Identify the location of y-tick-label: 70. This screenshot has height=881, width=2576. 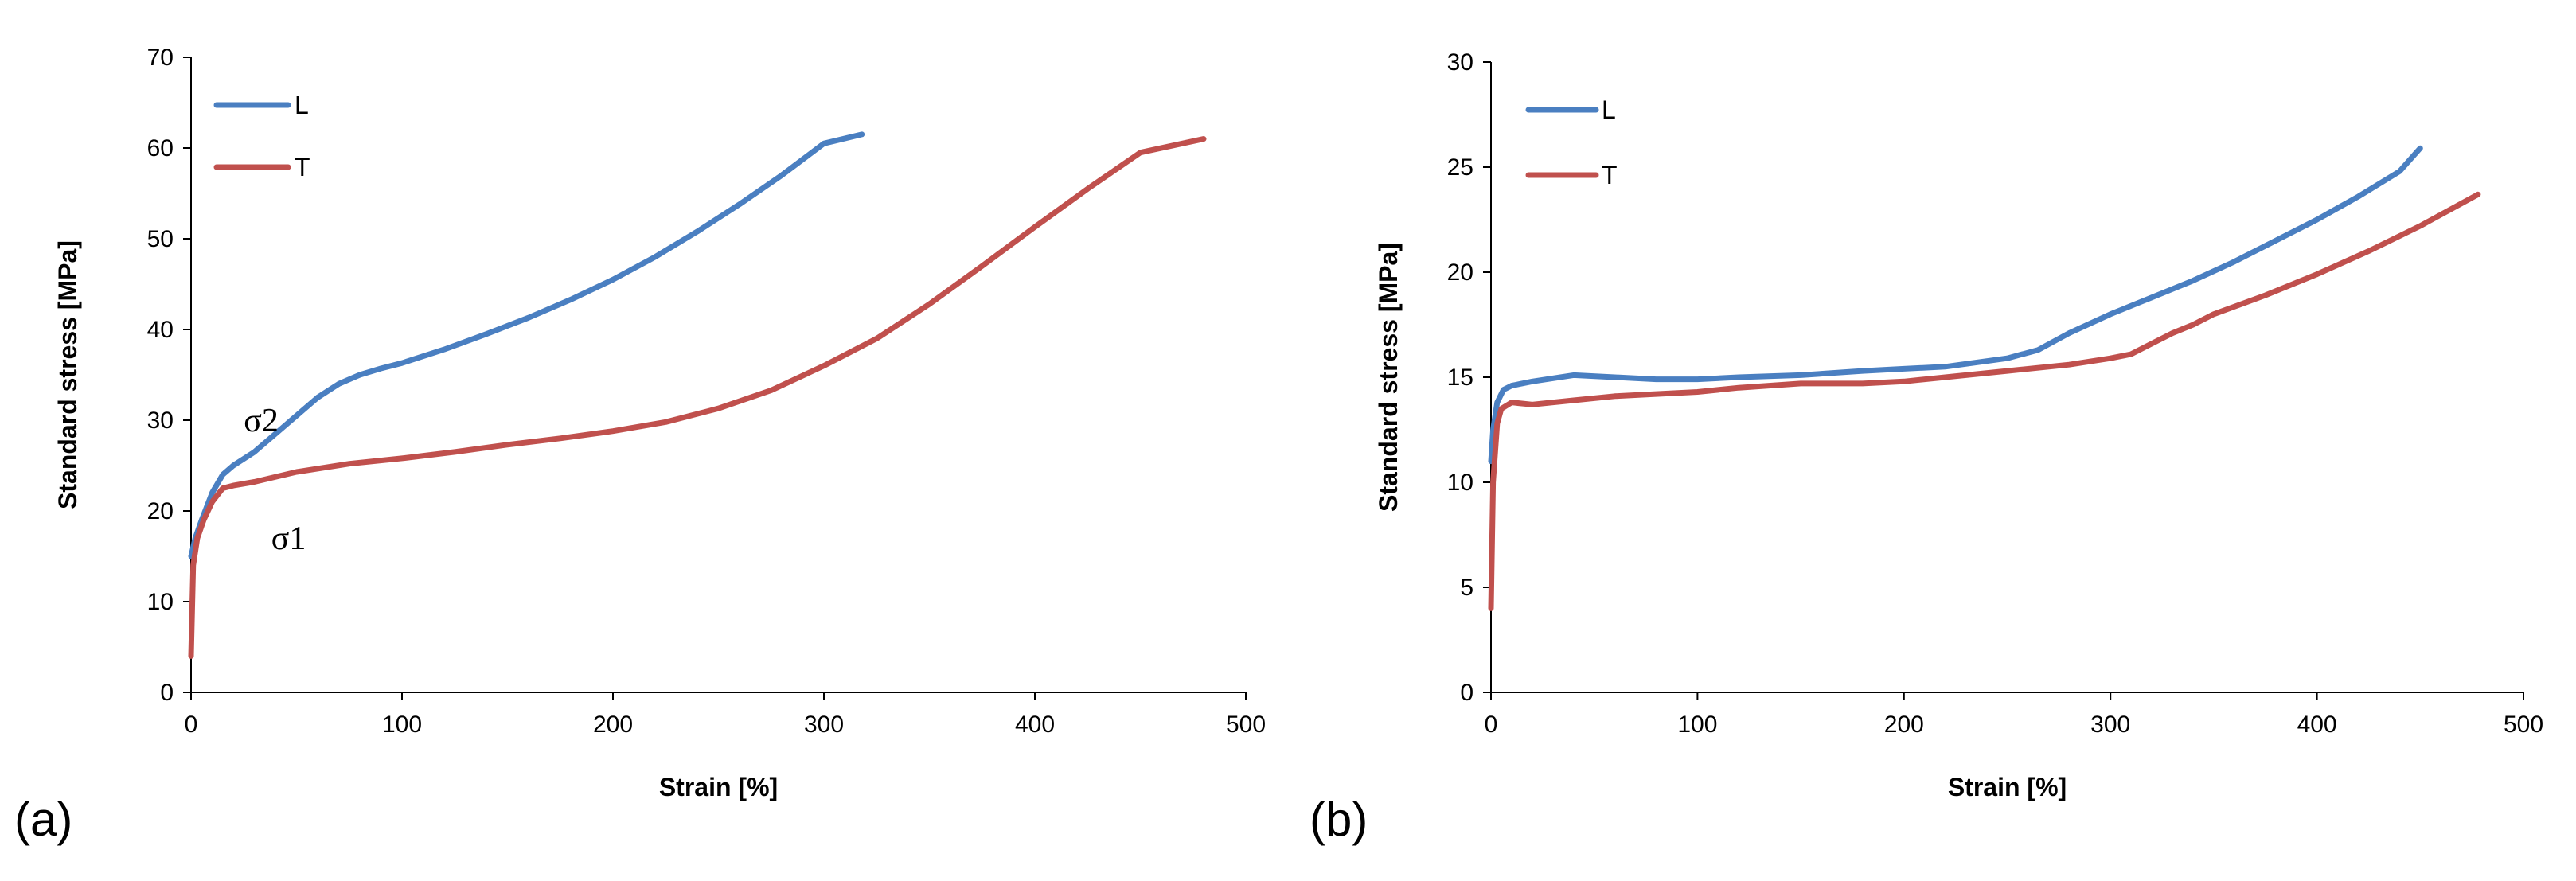
(160, 58).